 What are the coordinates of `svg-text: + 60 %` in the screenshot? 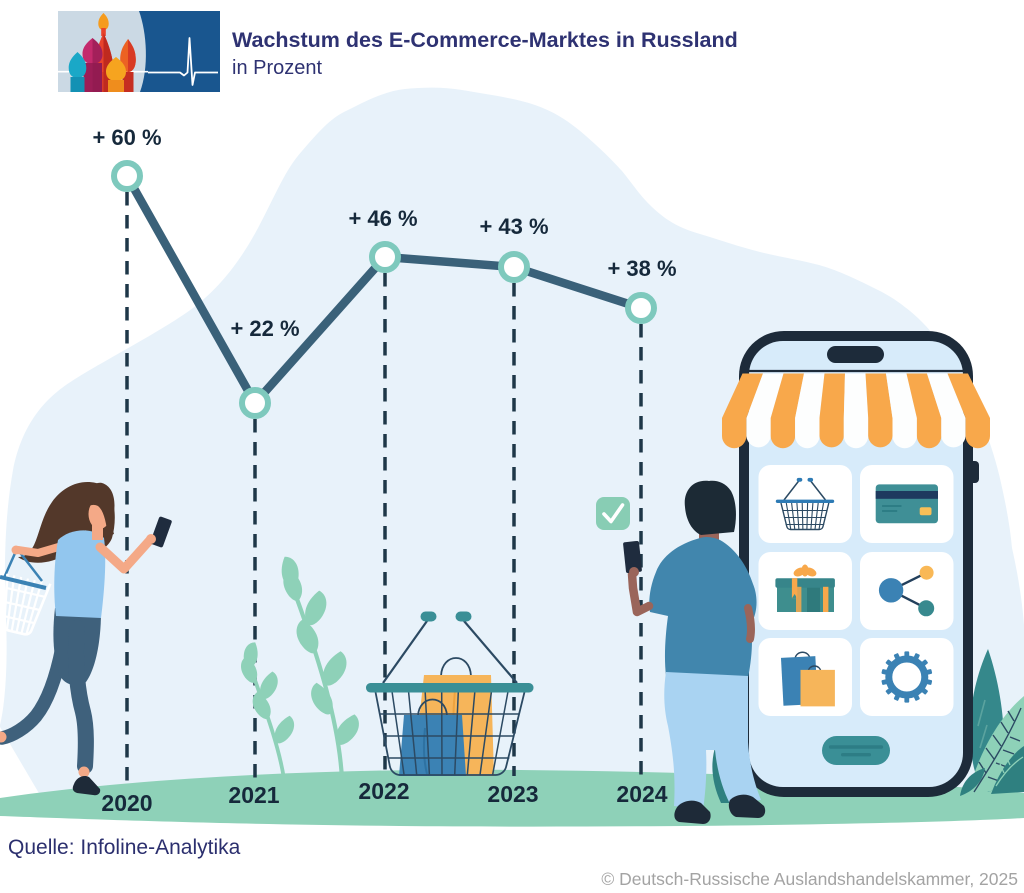 It's located at (126, 137).